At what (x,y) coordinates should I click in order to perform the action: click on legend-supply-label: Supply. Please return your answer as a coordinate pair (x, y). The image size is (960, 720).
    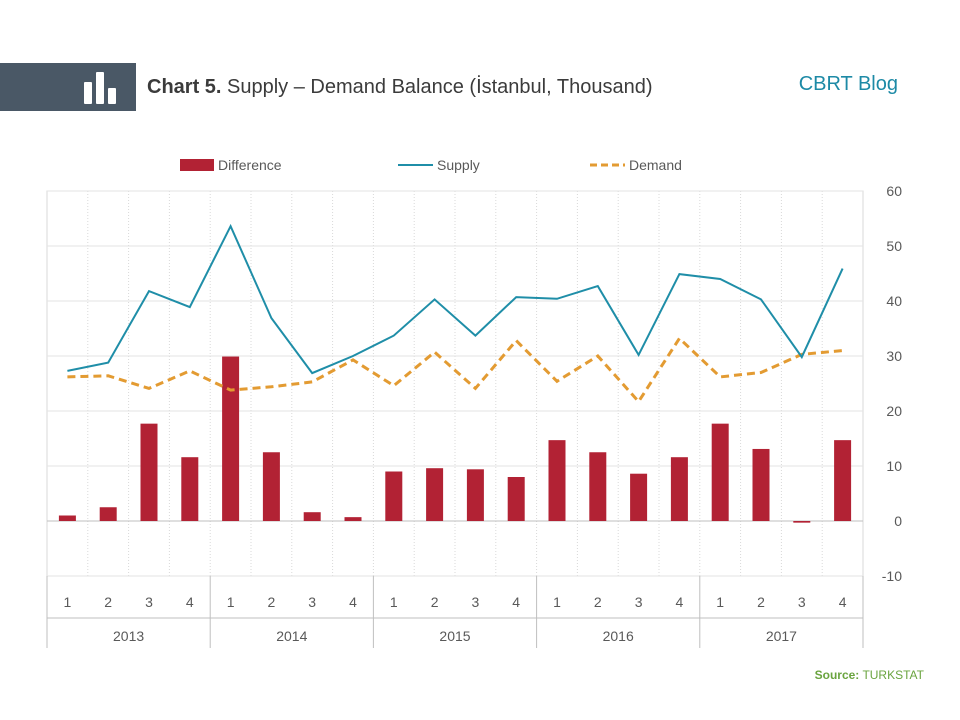
    Looking at the image, I should click on (458, 165).